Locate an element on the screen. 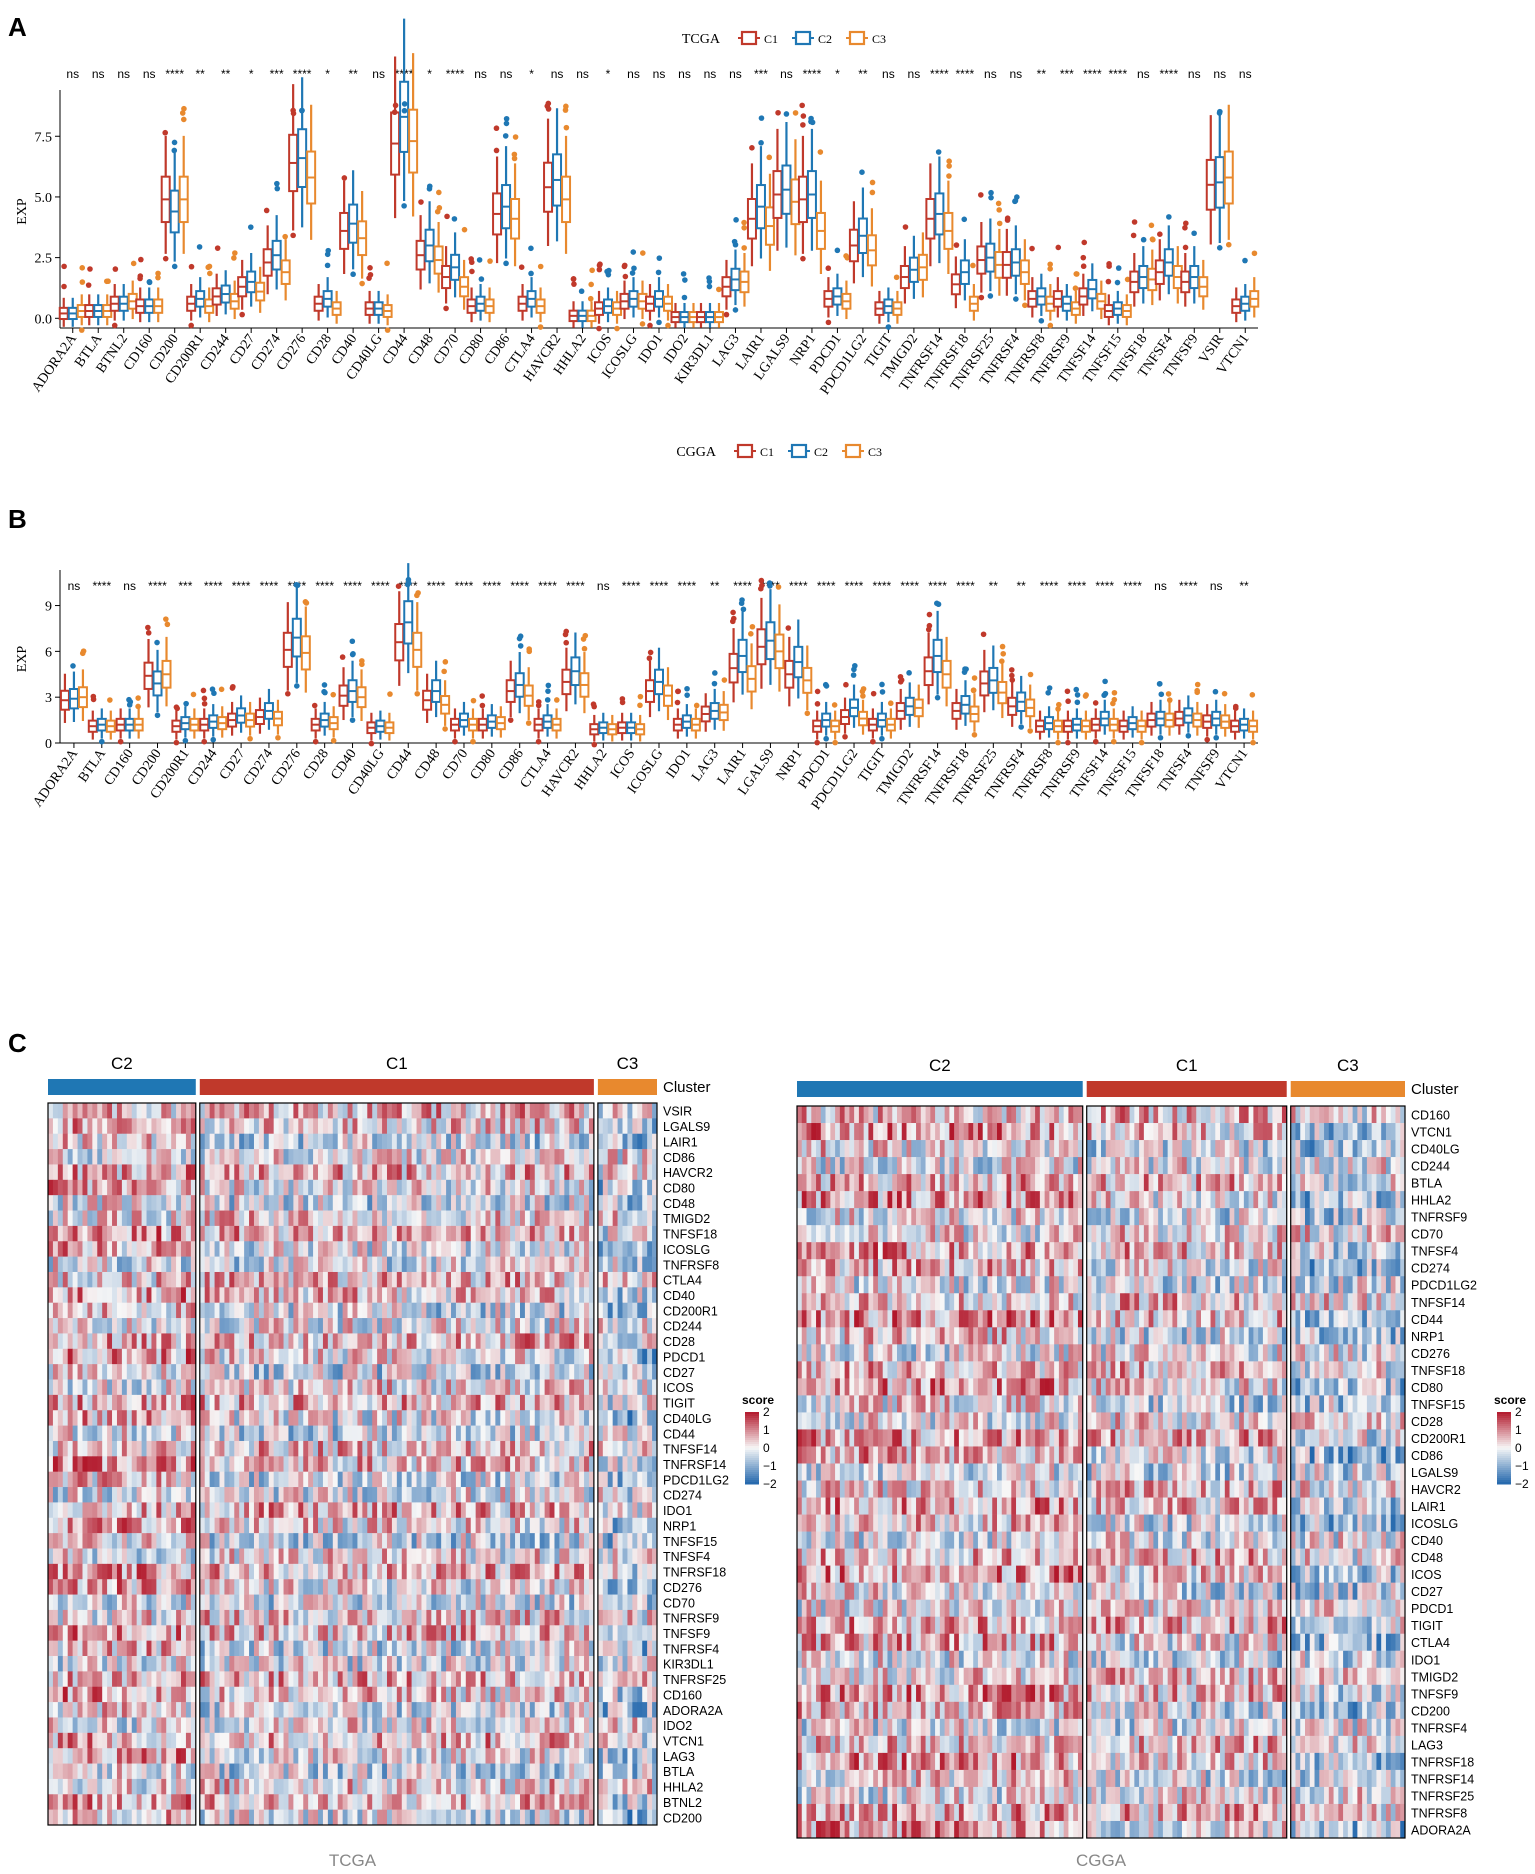  significance-label: **** is located at coordinates (491, 586).